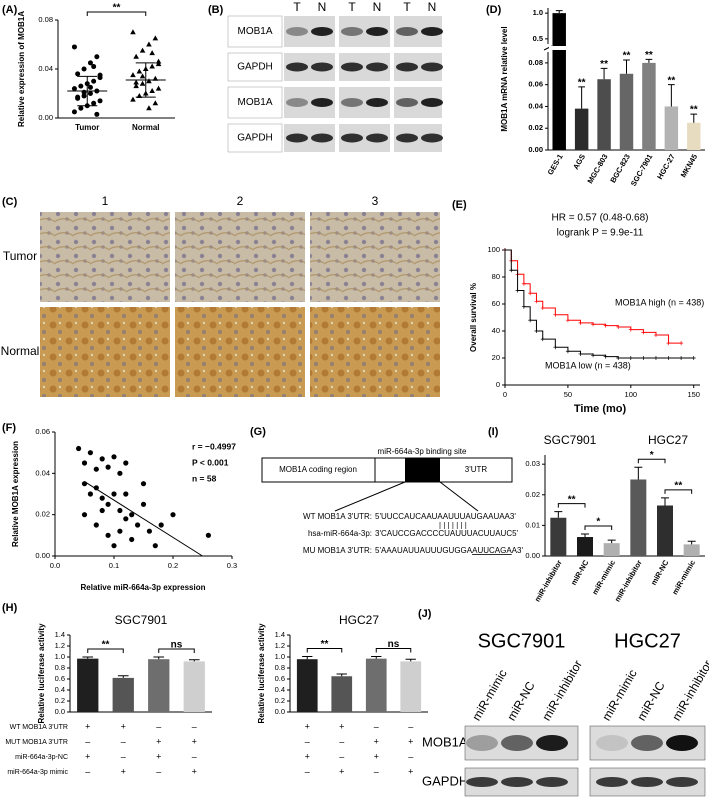 This screenshot has width=709, height=802. What do you see at coordinates (600, 218) in the screenshot?
I see `annotation: HR = 0.57 (0.48-0.68)` at bounding box center [600, 218].